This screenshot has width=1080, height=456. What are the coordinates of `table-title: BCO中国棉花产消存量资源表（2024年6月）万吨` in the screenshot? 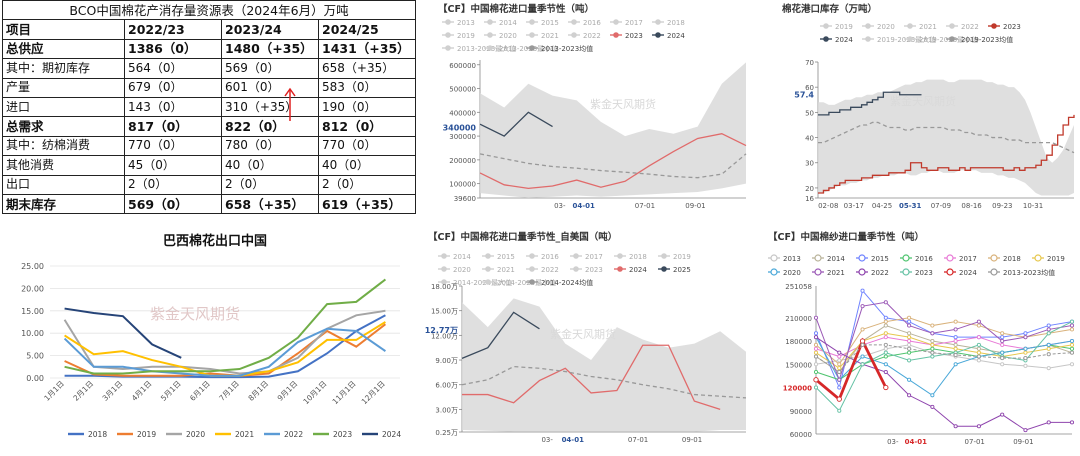 It's located at (209, 10).